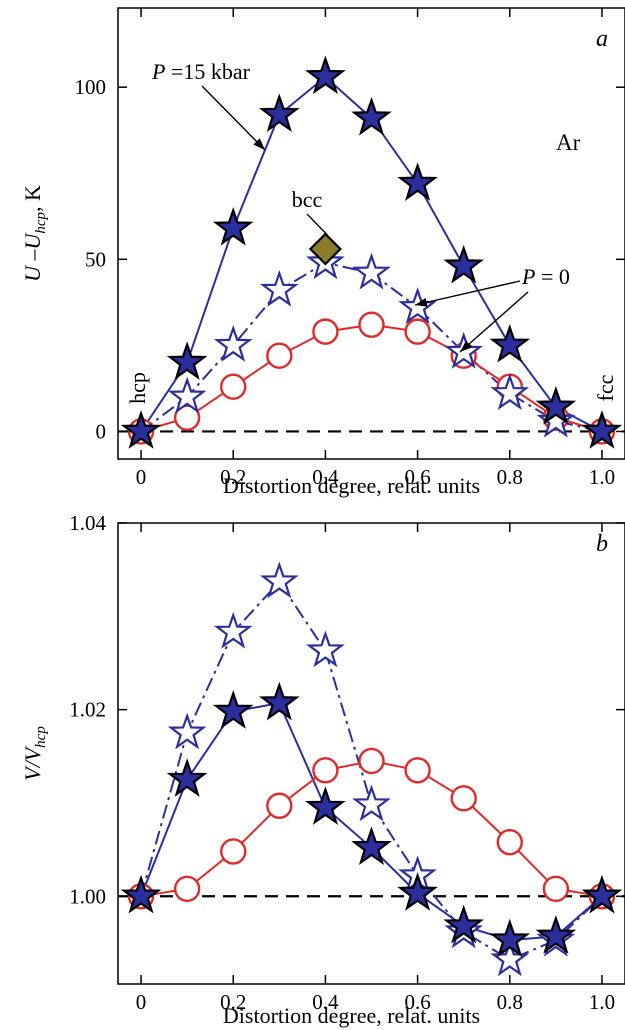  Describe the element at coordinates (605, 387) in the screenshot. I see `fcc-label: fcc` at that location.